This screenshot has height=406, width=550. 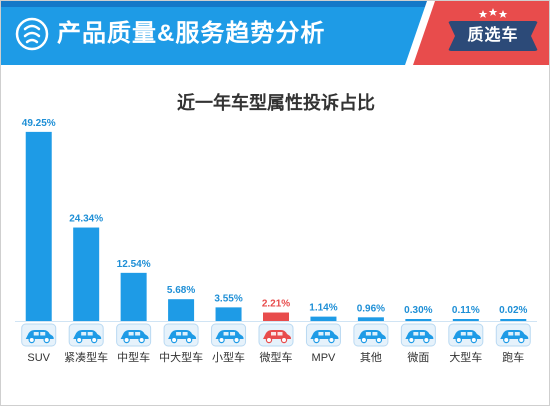 I want to click on value-label: 5.68%, so click(x=181, y=290).